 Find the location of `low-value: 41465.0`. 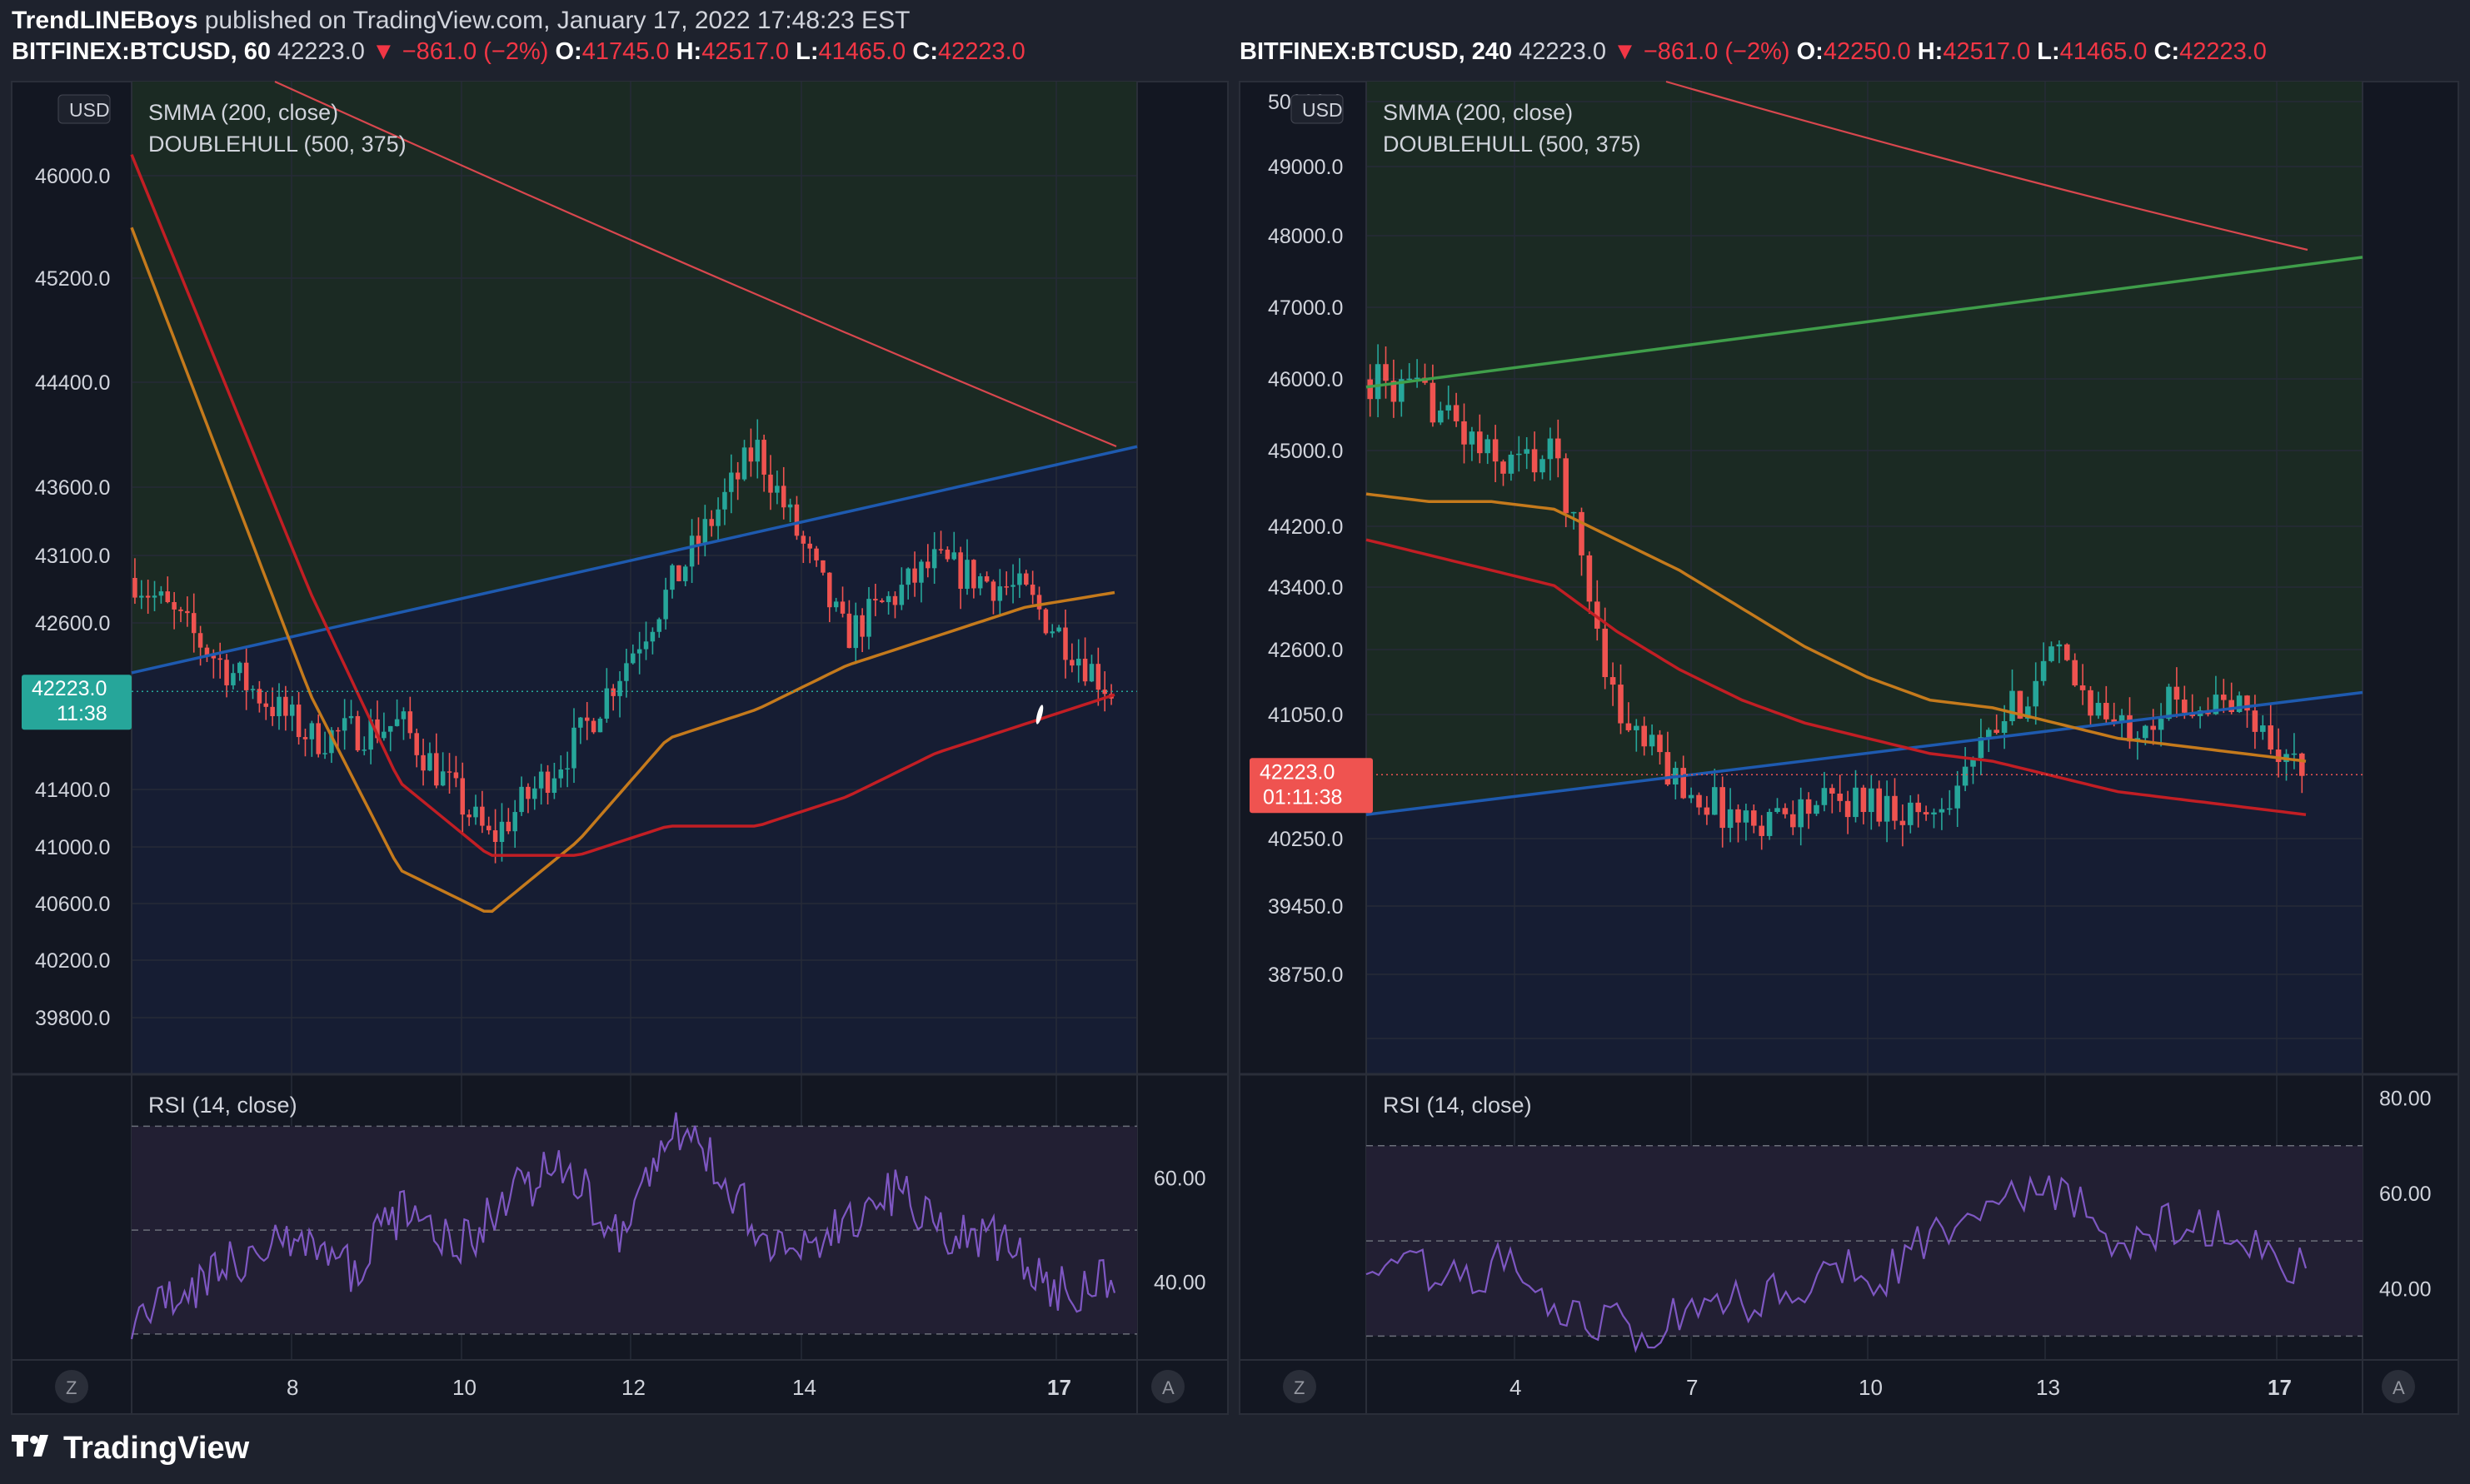

low-value: 41465.0 is located at coordinates (862, 51).